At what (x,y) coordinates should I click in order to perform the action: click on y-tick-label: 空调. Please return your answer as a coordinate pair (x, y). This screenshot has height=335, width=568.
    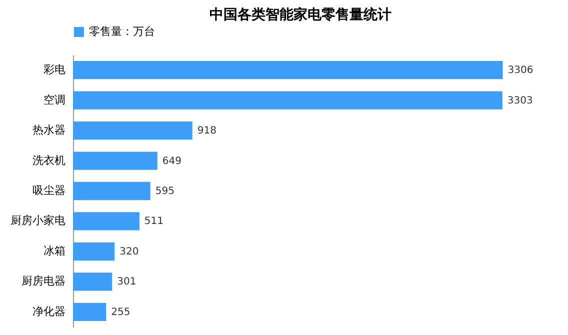
    Looking at the image, I should click on (55, 99).